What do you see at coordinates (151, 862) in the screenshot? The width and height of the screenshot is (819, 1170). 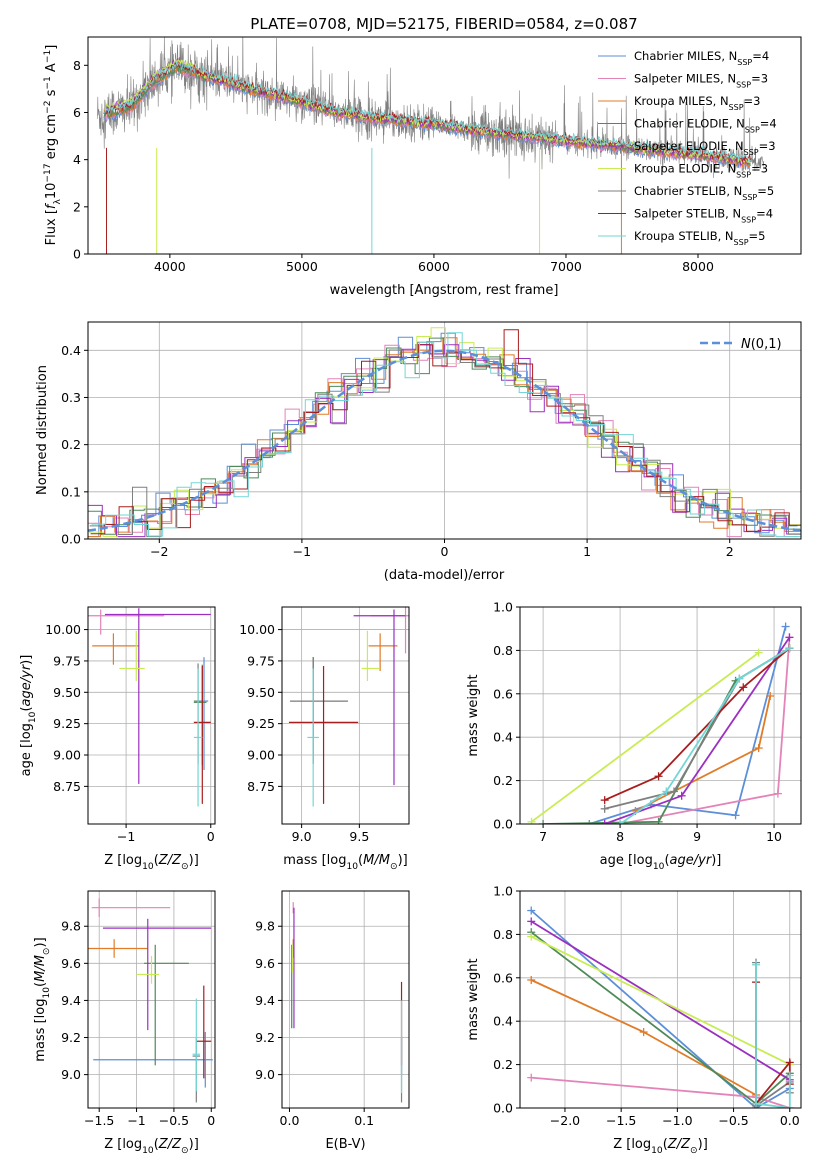 I see `x-axis-label: Z [log10(Z/Z⊙)]` at bounding box center [151, 862].